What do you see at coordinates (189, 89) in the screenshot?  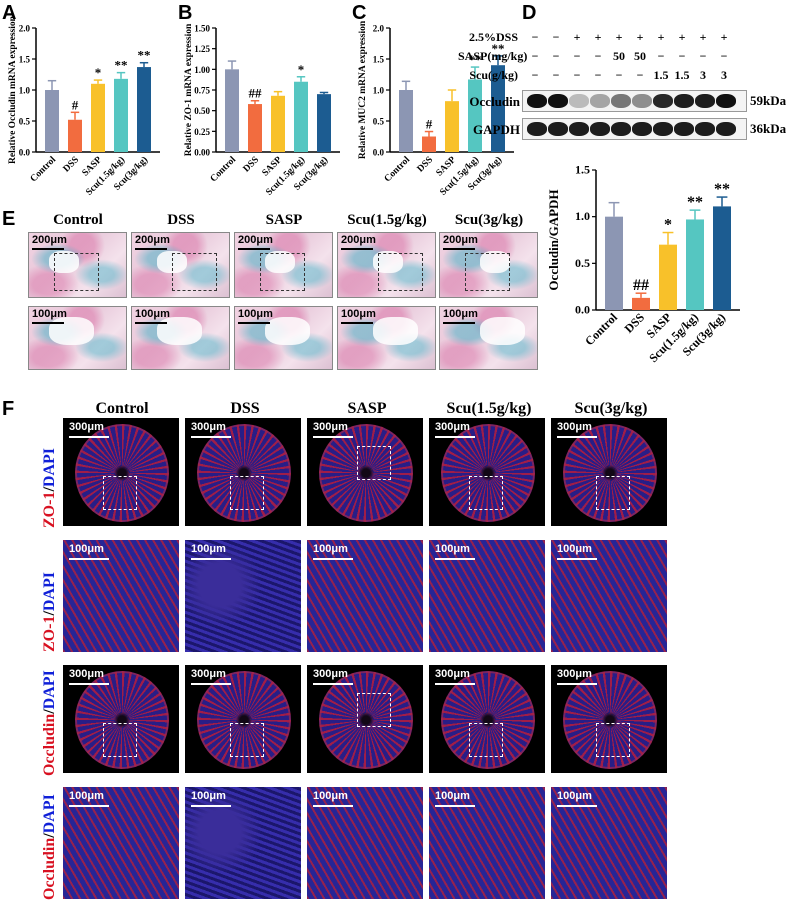 I see `y-axis-label: Relative ZO-1 mRNA expression` at bounding box center [189, 89].